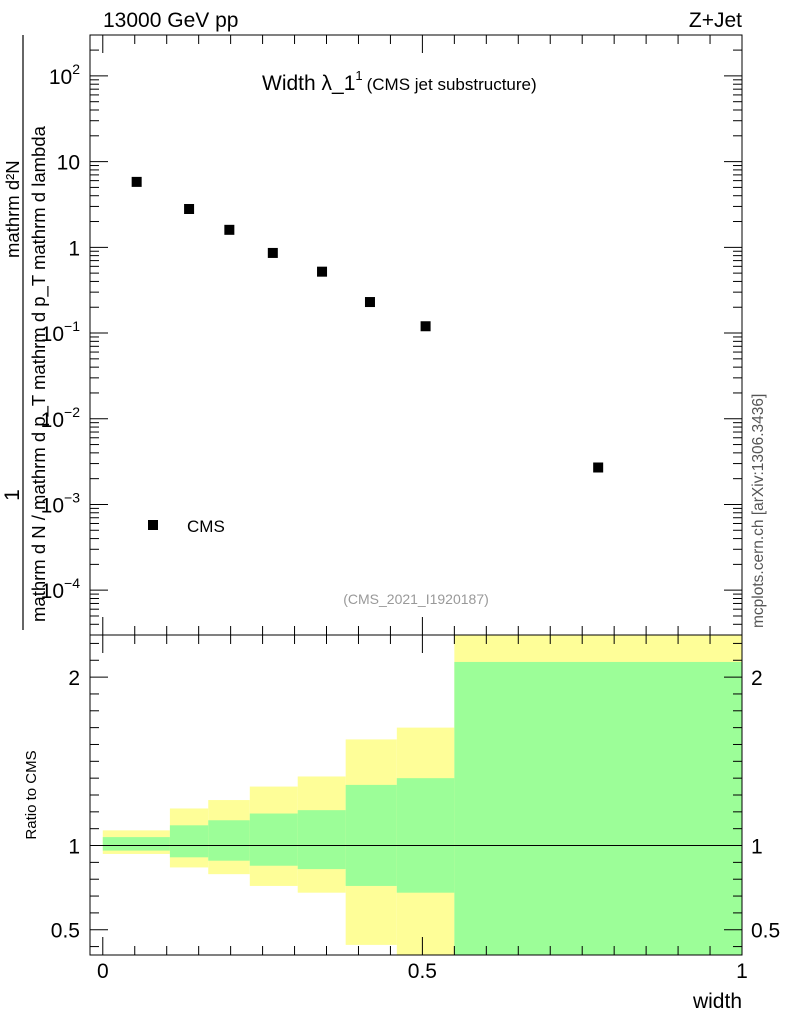  Describe the element at coordinates (65, 931) in the screenshot. I see `ratio-y-tick-label: 0.5` at that location.